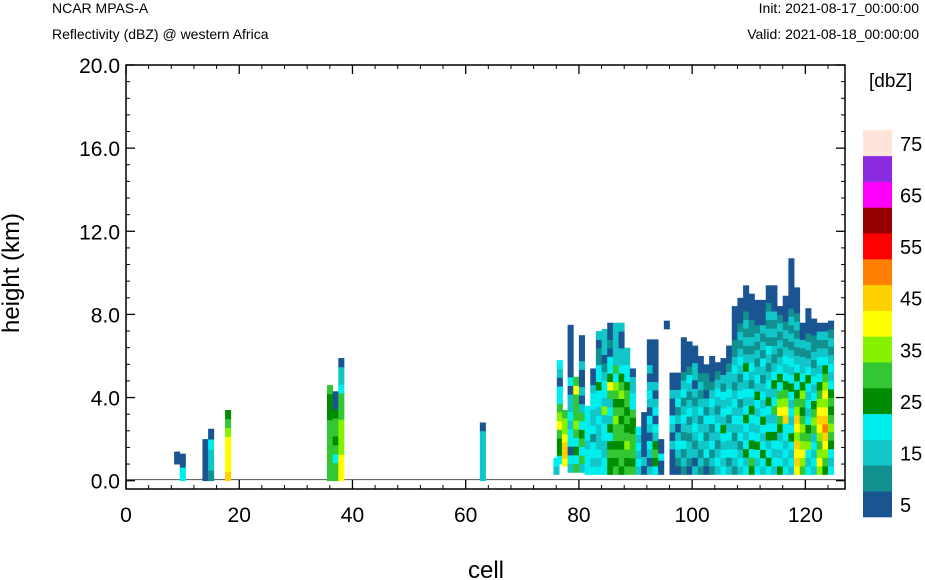  I want to click on valid-time: Valid: 2021-08-18_00:00:00, so click(833, 34).